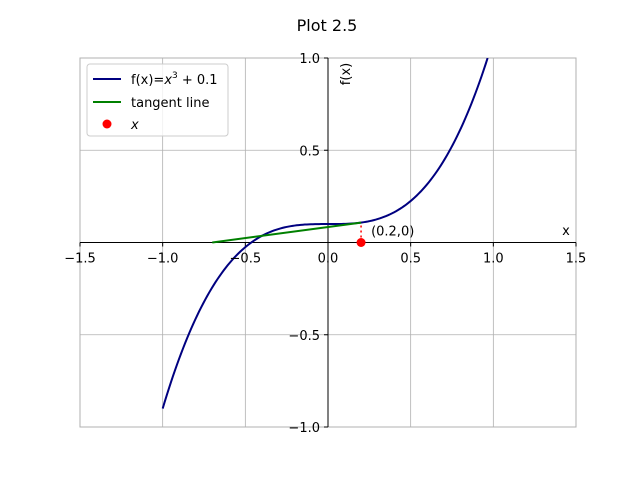 Image resolution: width=640 pixels, height=480 pixels. What do you see at coordinates (328, 259) in the screenshot?
I see `x-tick-label-3: 0.0` at bounding box center [328, 259].